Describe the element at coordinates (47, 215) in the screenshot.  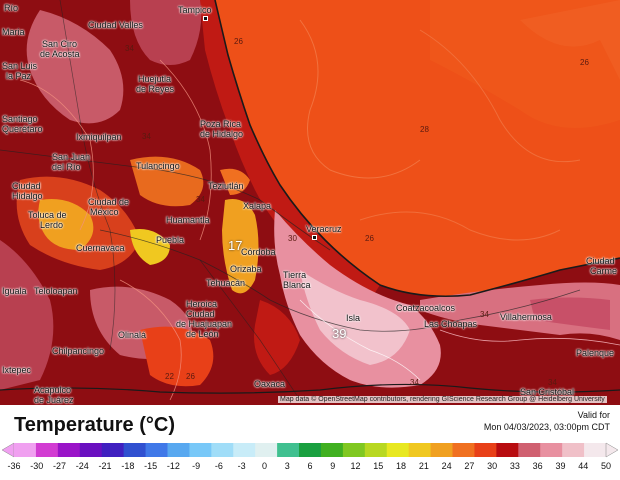
I see `city-label: Toluca de` at that location.